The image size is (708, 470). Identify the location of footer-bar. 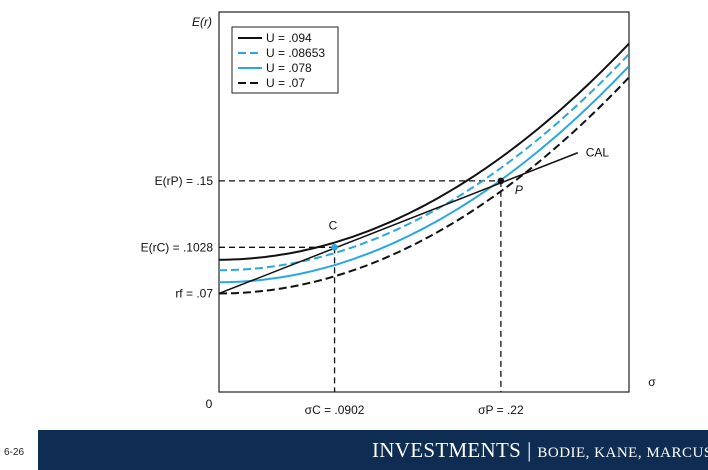
(373, 450).